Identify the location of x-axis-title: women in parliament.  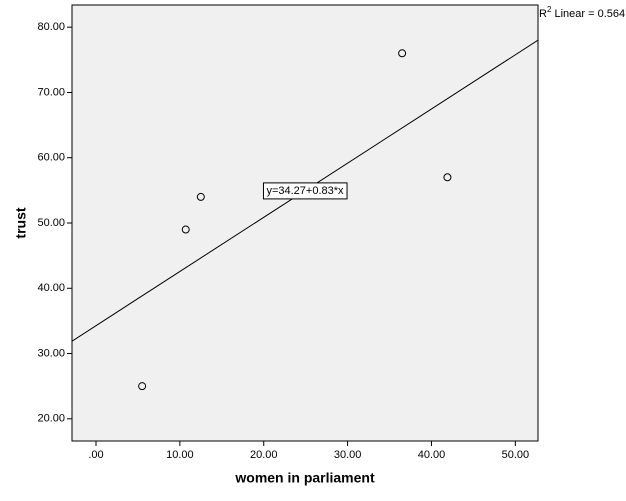
(304, 478).